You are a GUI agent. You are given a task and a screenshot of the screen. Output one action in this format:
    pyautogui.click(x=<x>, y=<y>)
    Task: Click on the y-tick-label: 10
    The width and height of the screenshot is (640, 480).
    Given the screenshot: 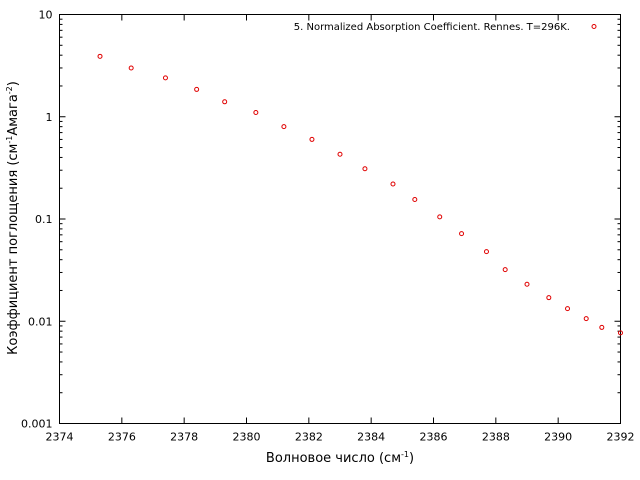 What is the action you would take?
    pyautogui.click(x=46, y=15)
    